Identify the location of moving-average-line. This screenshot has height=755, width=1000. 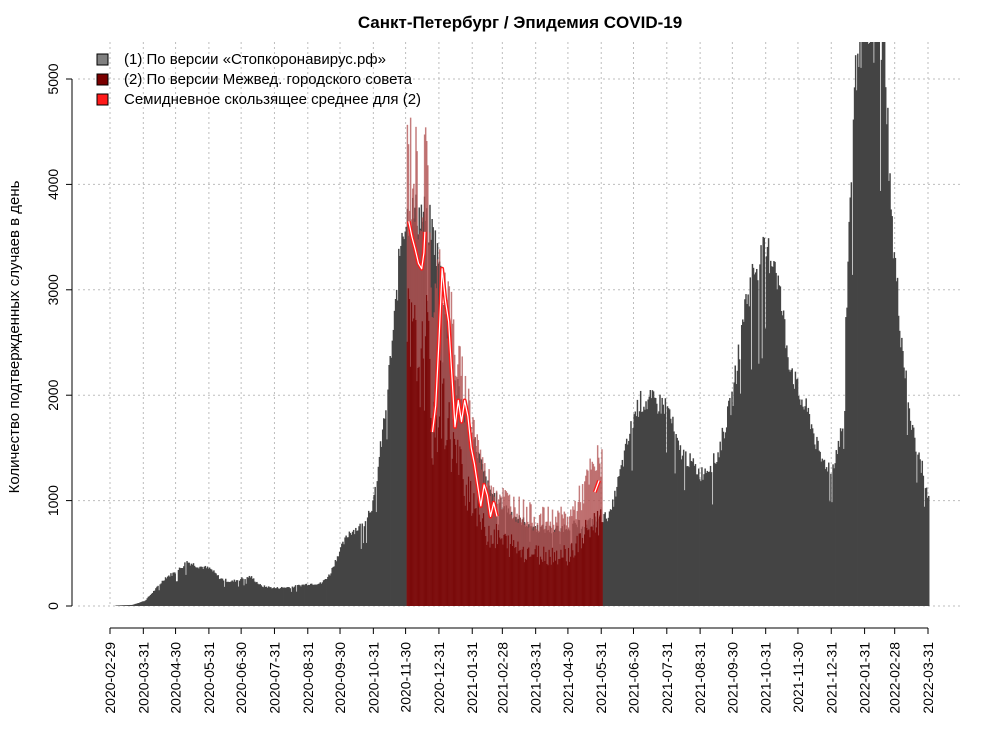
(503, 369).